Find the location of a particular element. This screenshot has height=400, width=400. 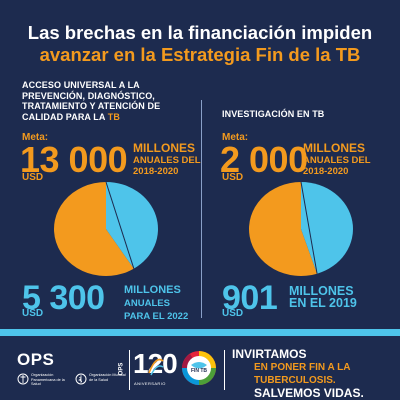

left-target-value: 13 000 is located at coordinates (74, 159).